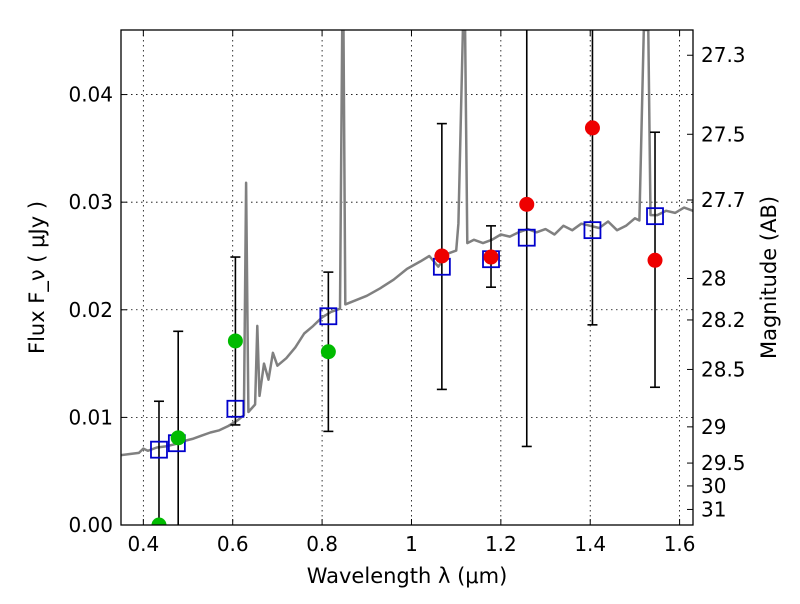 Image resolution: width=800 pixels, height=604 pixels. Describe the element at coordinates (723, 55) in the screenshot. I see `right-magnitude-label: 27.3` at that location.